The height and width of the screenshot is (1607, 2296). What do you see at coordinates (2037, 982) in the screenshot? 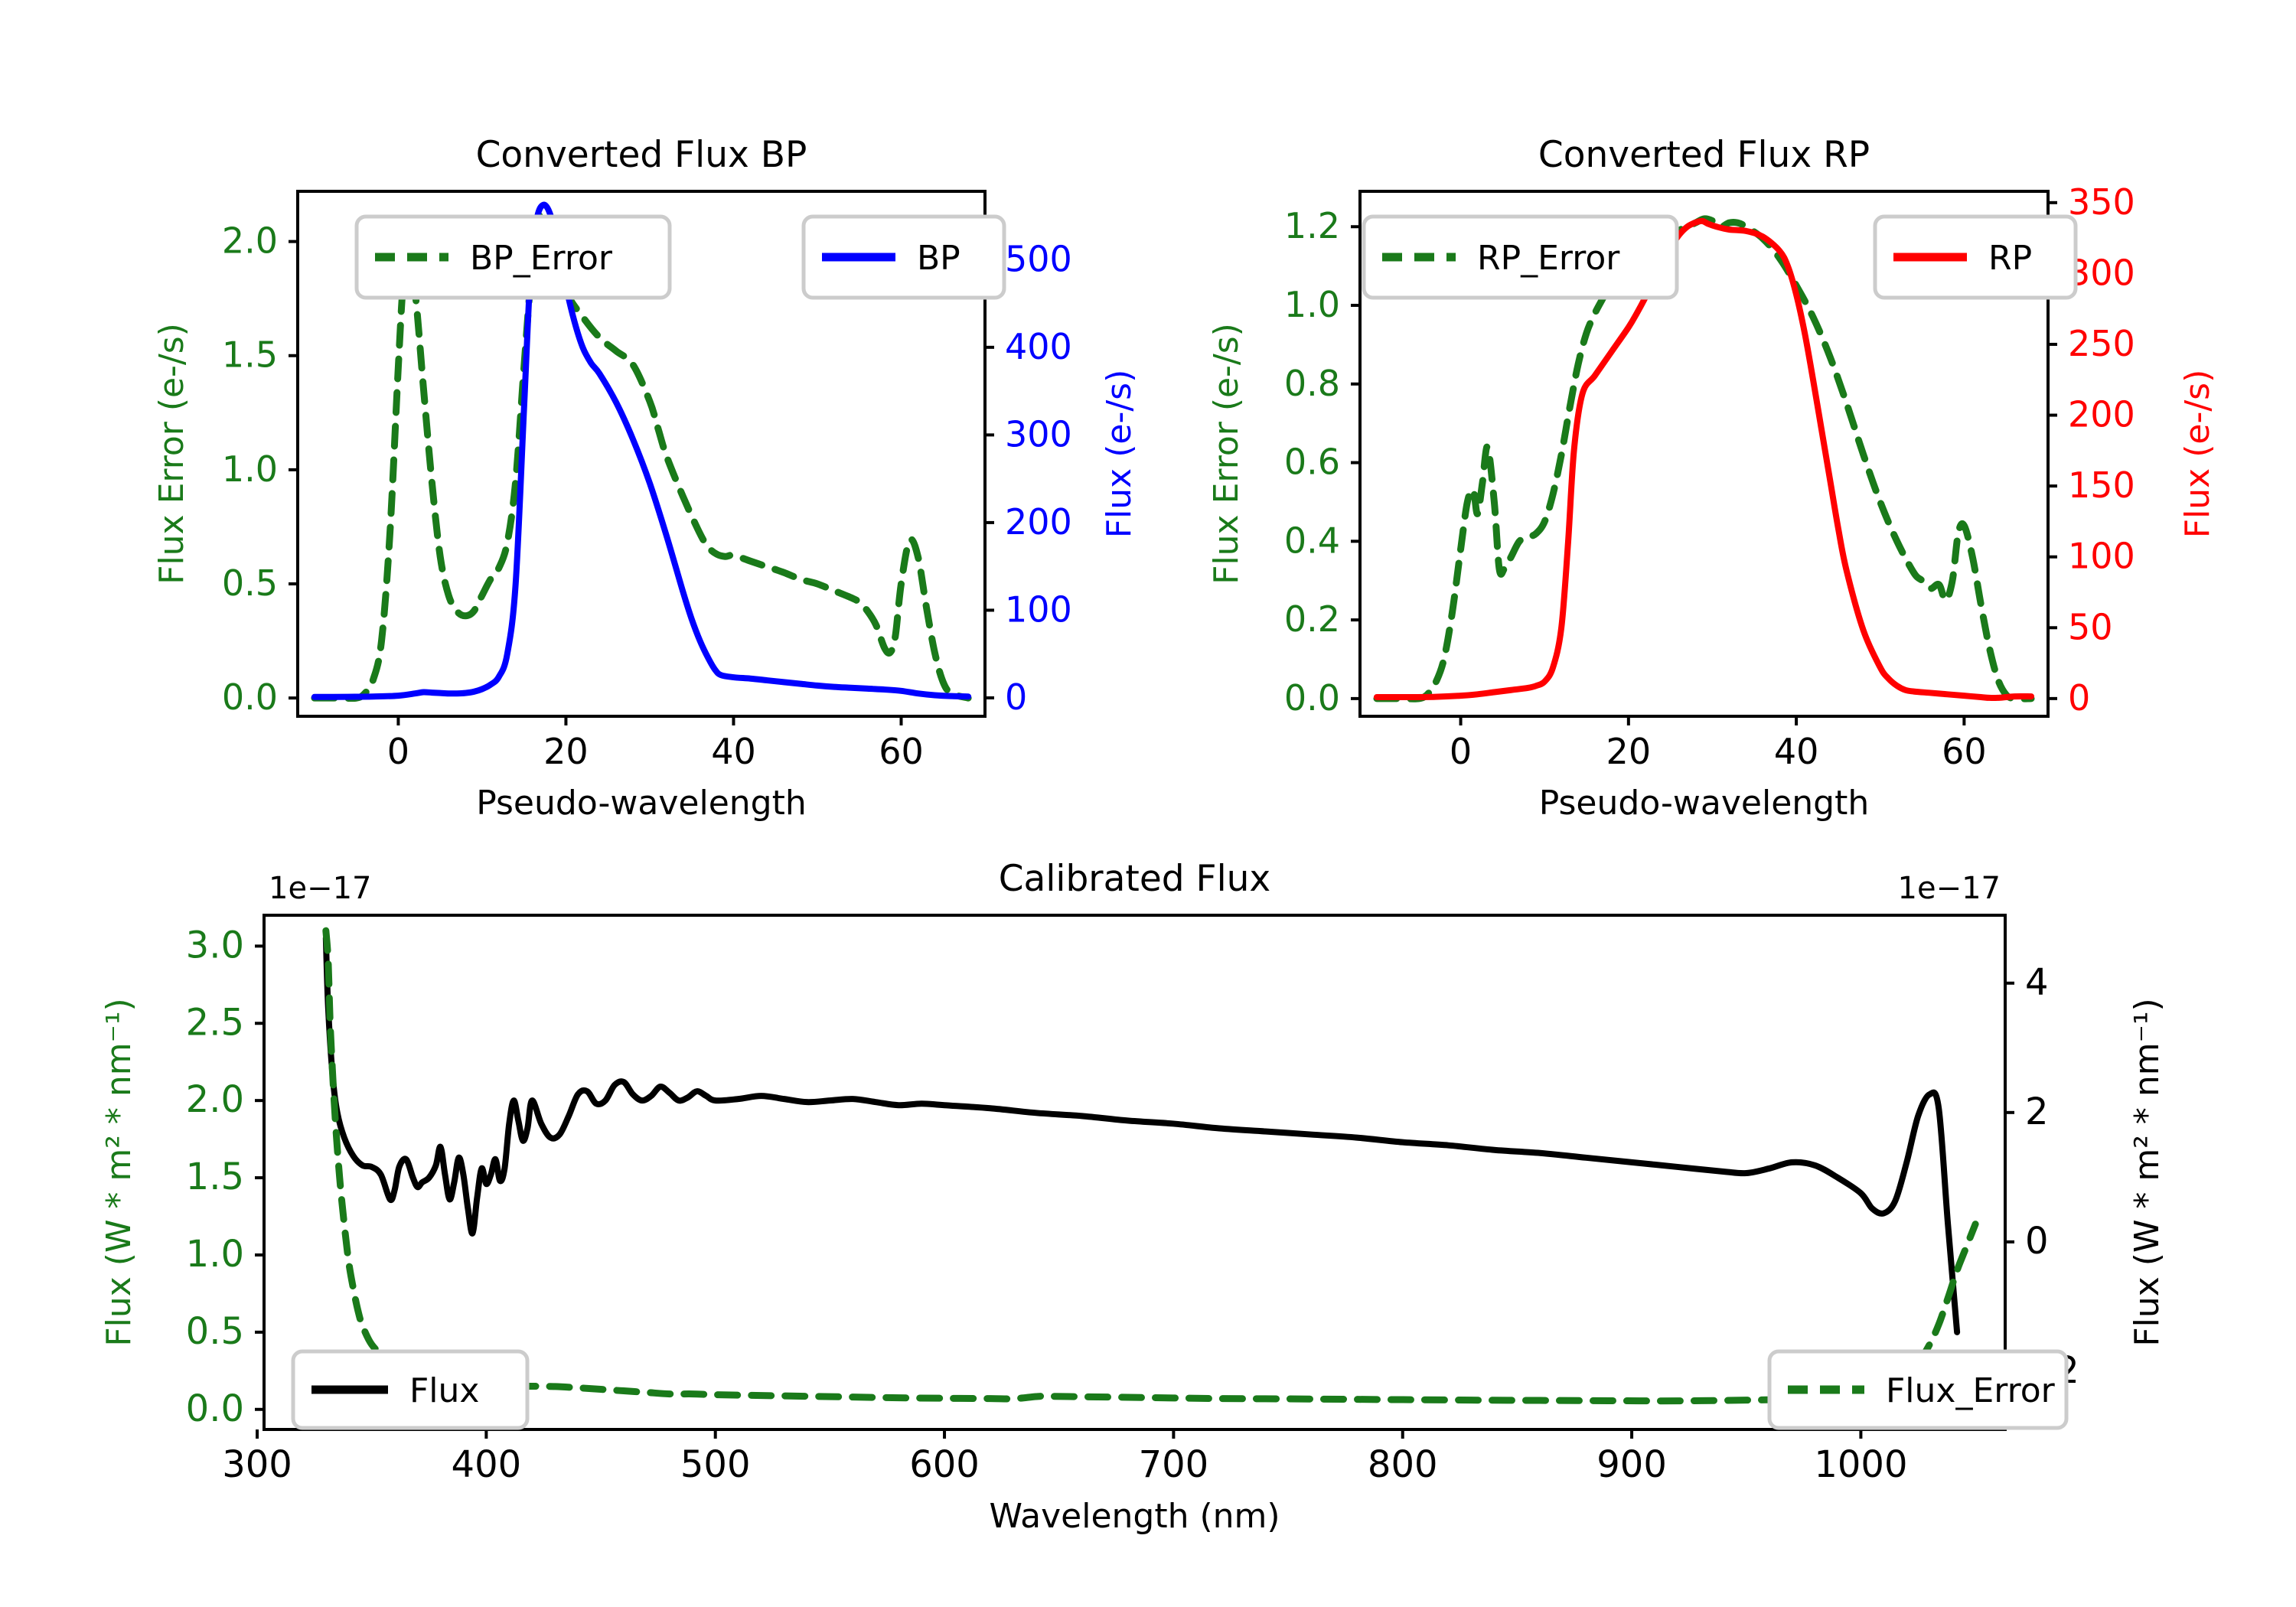
I see `y-tick-label-right: 4` at bounding box center [2037, 982].